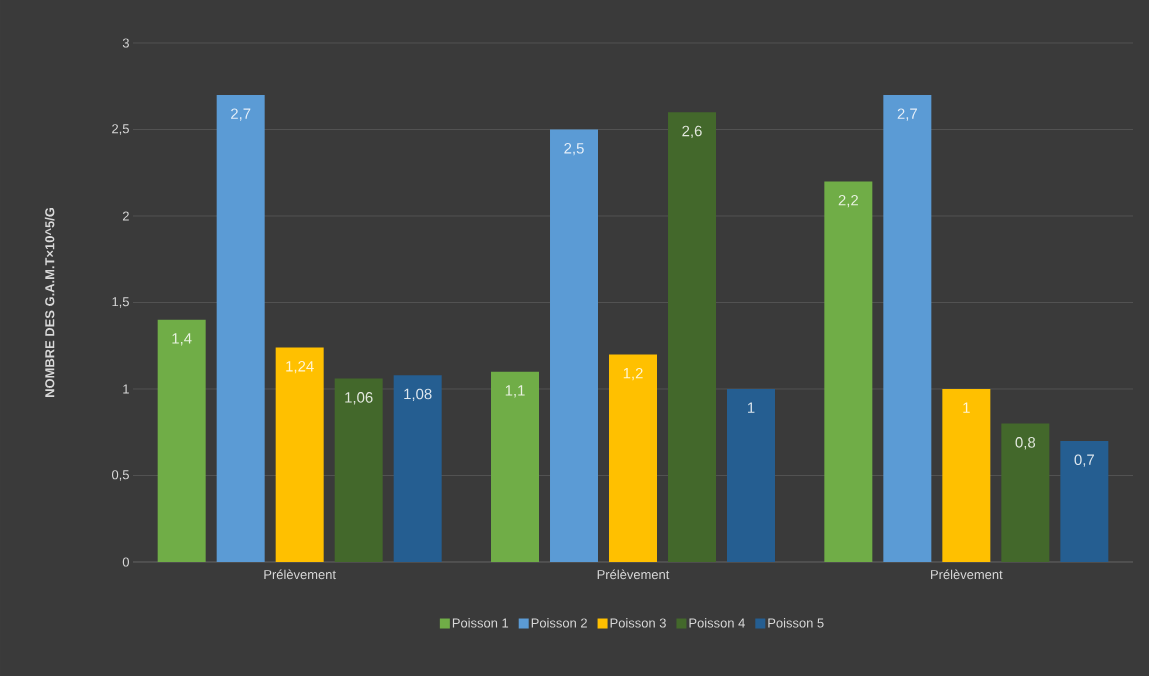  What do you see at coordinates (692, 132) in the screenshot?
I see `data-label: 2,6` at bounding box center [692, 132].